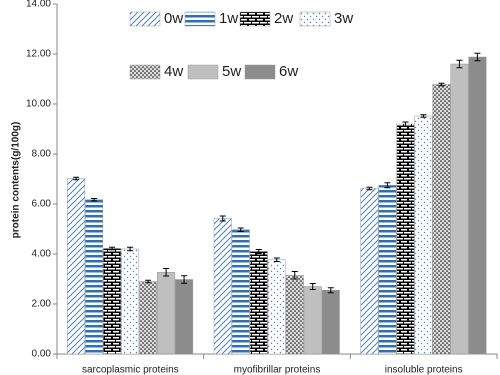 The width and height of the screenshot is (500, 375). What do you see at coordinates (424, 370) in the screenshot?
I see `x-tick-label: insoluble proteins` at bounding box center [424, 370].